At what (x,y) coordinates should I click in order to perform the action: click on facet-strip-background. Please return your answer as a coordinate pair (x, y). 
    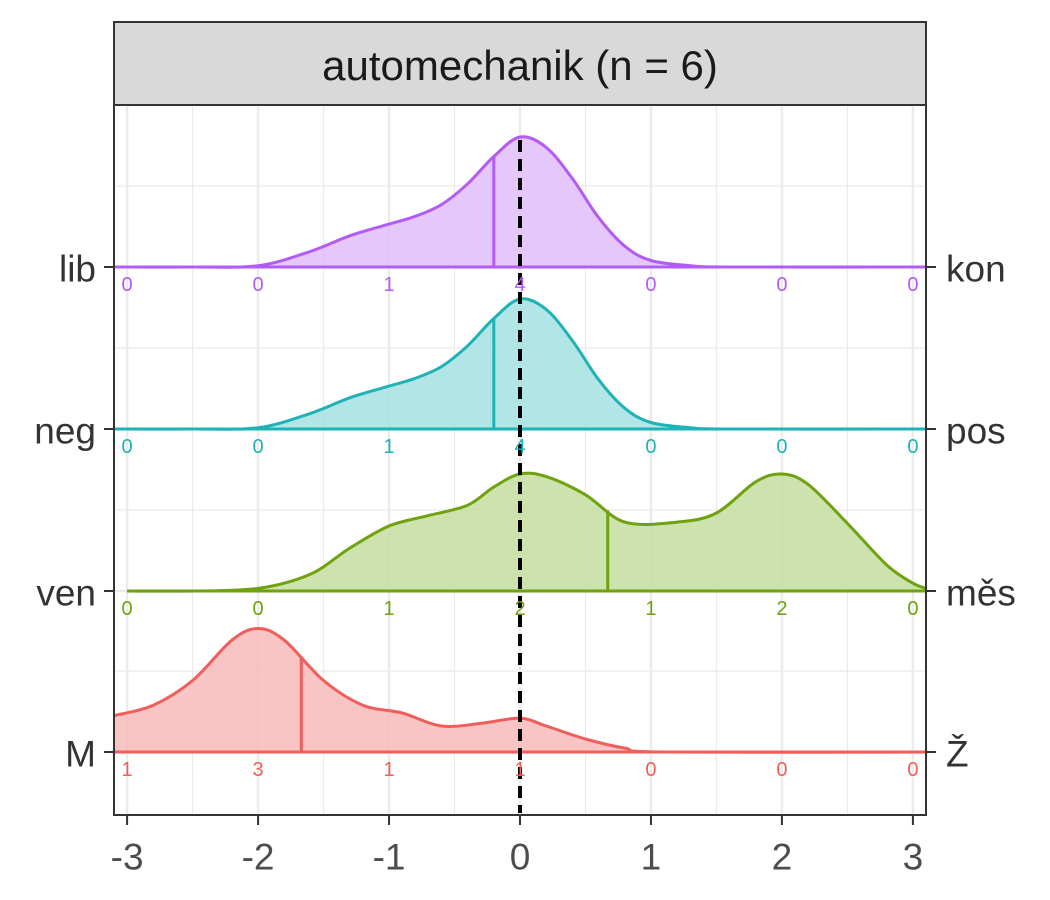
    Looking at the image, I should click on (520, 63).